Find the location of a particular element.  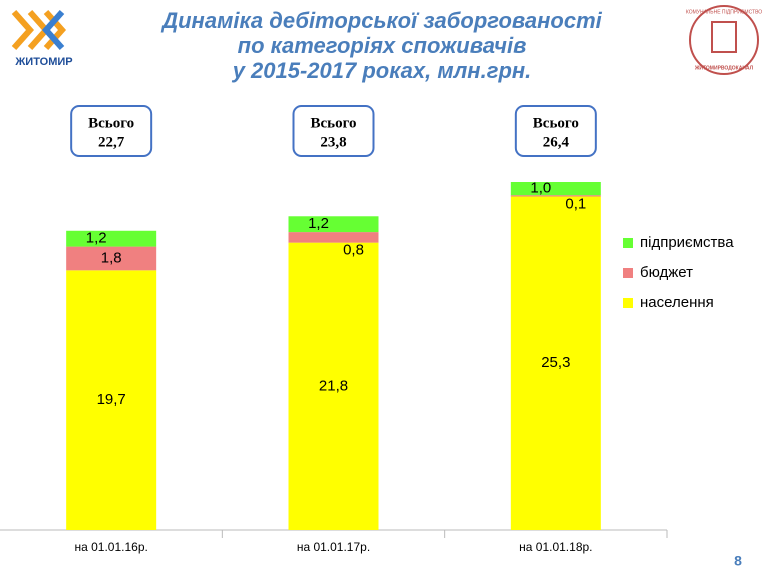

value-label: 0,1 is located at coordinates (575, 203).